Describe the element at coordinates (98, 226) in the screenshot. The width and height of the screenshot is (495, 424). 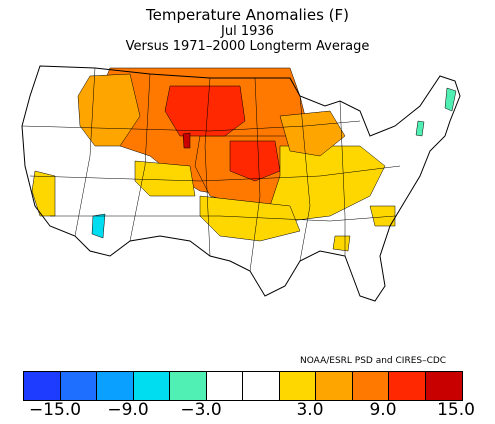
I see `region-az-cool` at that location.